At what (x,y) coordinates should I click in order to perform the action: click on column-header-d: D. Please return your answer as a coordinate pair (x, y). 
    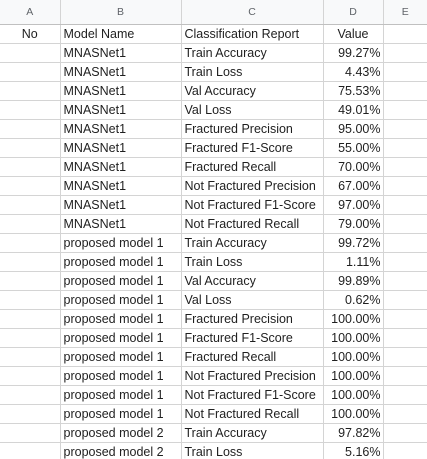
    Looking at the image, I should click on (353, 12).